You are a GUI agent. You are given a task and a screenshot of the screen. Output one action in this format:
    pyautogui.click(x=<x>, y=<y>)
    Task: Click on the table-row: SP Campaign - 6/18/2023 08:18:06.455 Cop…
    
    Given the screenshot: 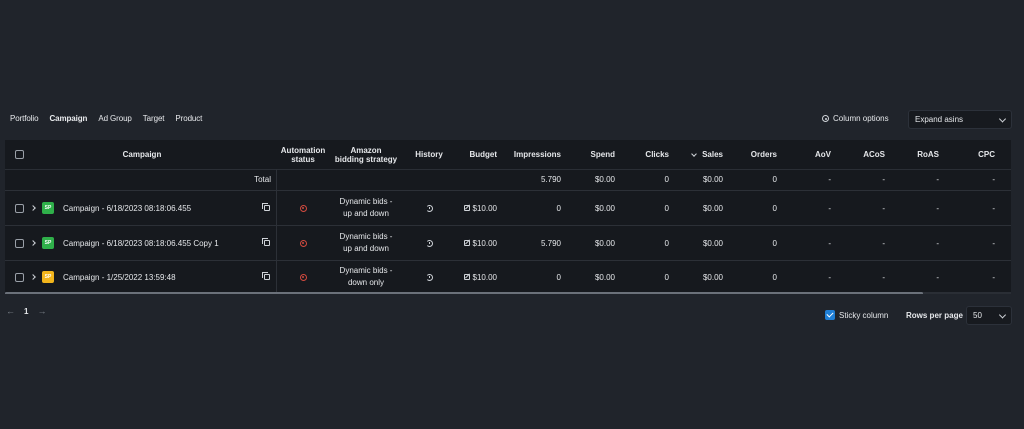 What is the action you would take?
    pyautogui.click(x=508, y=243)
    